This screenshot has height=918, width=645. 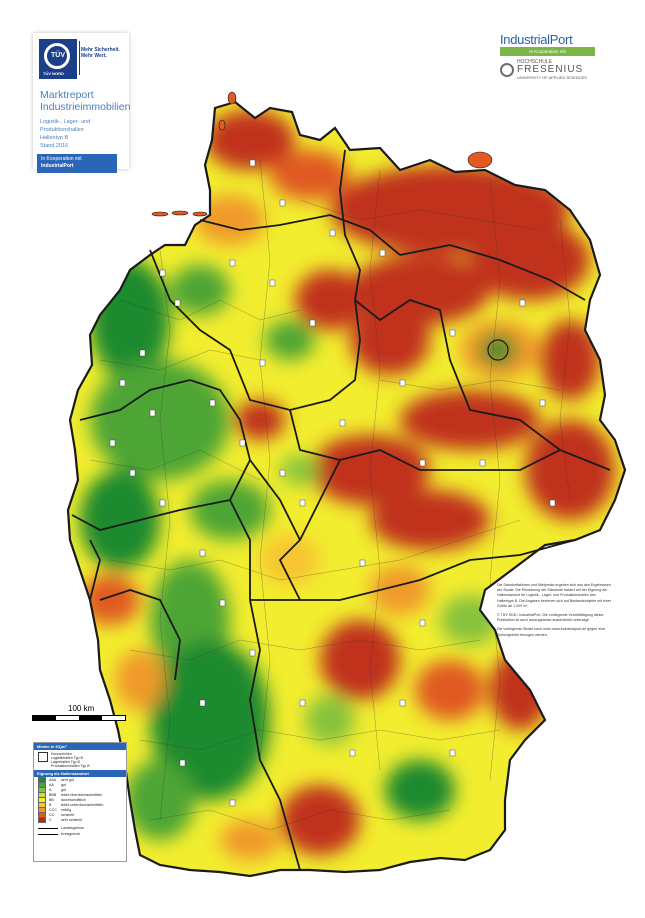 What do you see at coordinates (65, 762) in the screenshot?
I see `legend-symbol-line: Lagerhallen Typ B` at bounding box center [65, 762].